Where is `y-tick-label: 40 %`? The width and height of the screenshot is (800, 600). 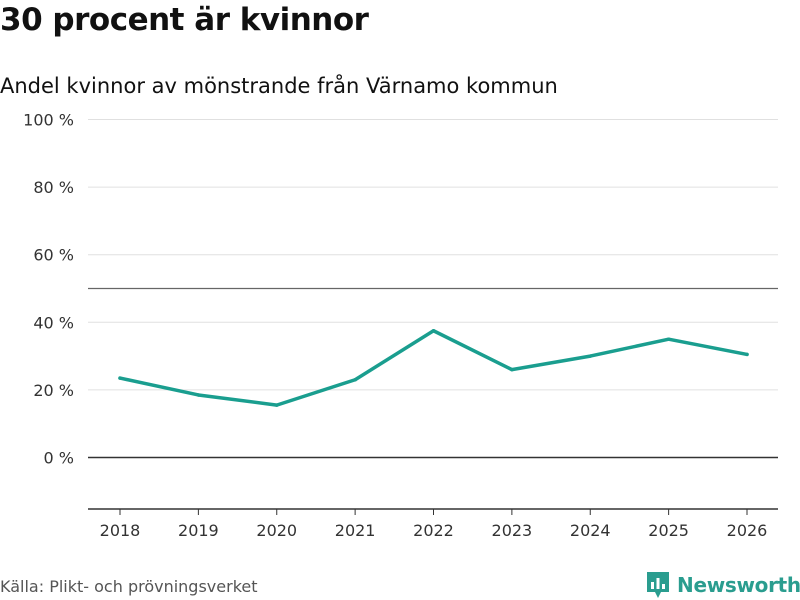 y-tick-label: 40 % is located at coordinates (53, 322).